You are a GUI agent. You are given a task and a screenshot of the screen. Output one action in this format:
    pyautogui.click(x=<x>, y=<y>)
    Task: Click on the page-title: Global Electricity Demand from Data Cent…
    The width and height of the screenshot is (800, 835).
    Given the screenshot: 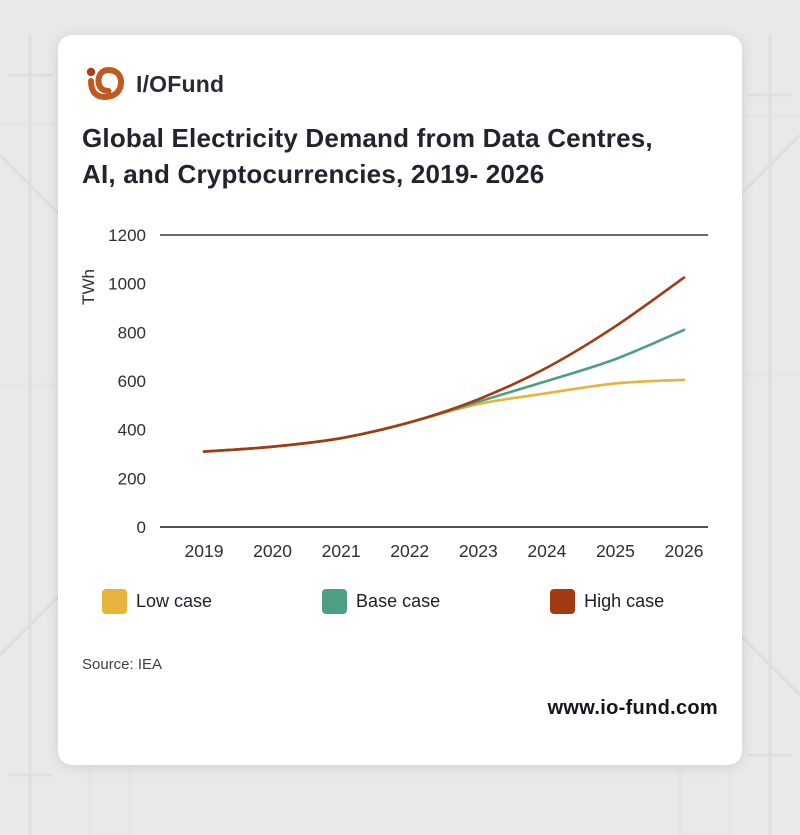 What is the action you would take?
    pyautogui.click(x=400, y=157)
    